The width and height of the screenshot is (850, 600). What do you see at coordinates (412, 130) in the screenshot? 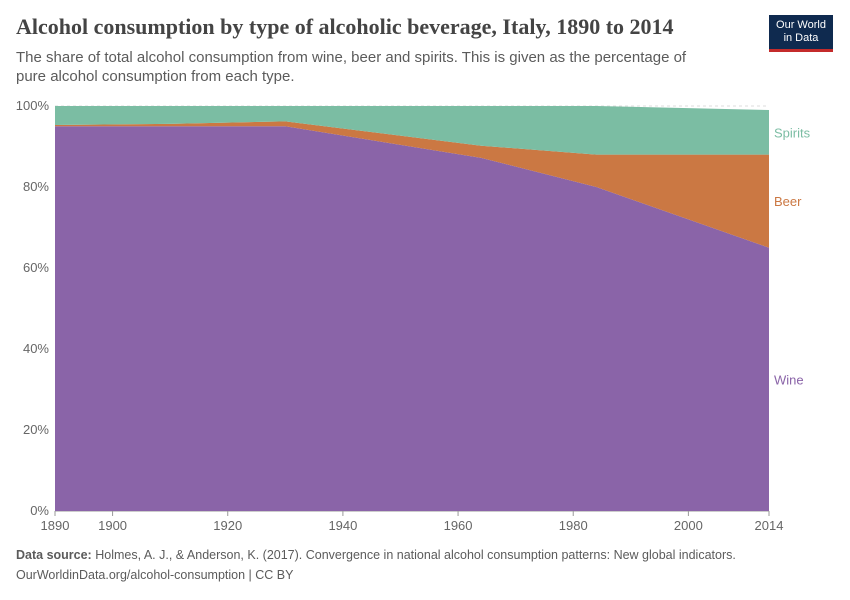
I see `area-spirits` at bounding box center [412, 130].